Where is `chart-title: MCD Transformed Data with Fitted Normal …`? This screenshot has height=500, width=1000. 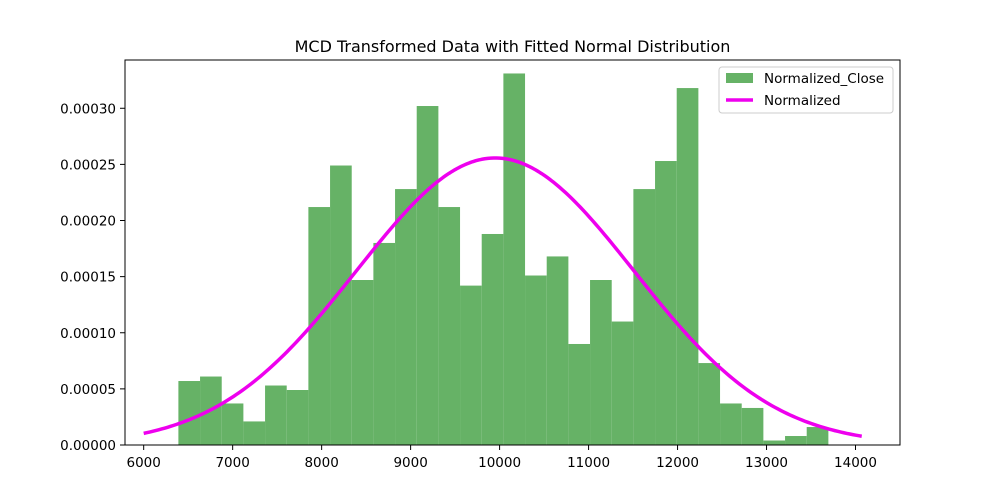
chart-title: MCD Transformed Data with Fitted Normal … is located at coordinates (513, 46).